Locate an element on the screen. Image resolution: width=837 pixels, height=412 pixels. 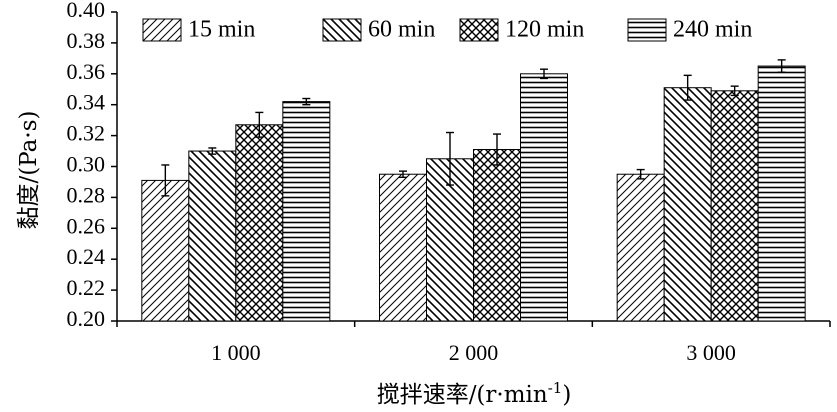
x-tick-label: 3 000 is located at coordinates (711, 352).